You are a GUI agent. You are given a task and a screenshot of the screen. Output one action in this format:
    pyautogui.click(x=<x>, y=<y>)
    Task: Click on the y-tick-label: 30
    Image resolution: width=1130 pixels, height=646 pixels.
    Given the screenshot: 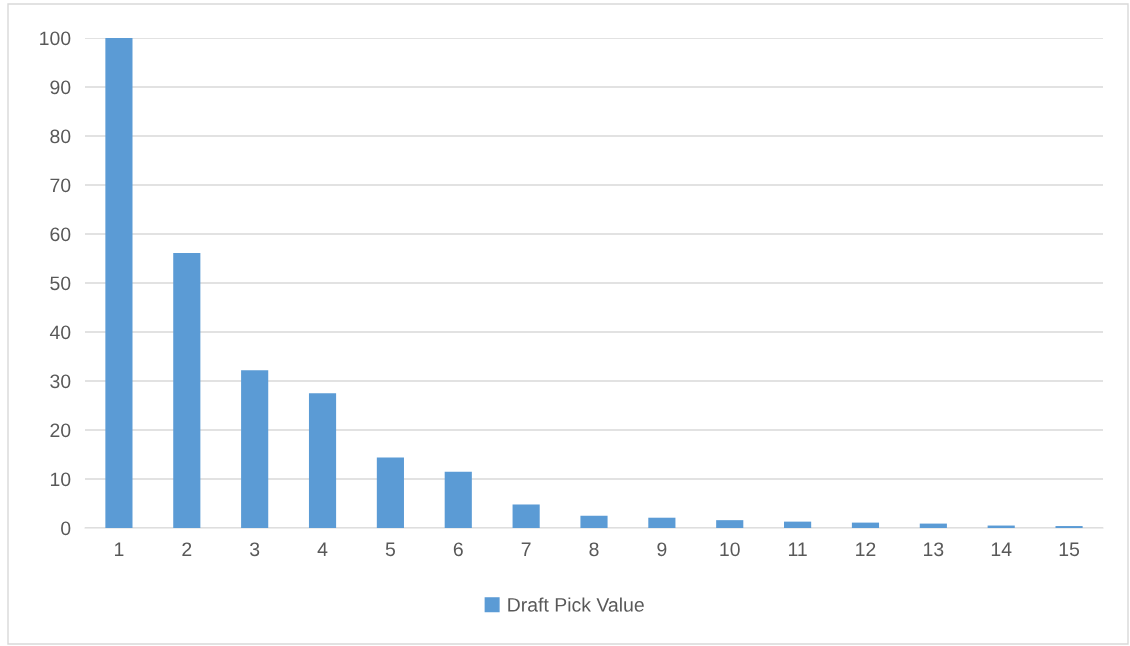 What is the action you would take?
    pyautogui.click(x=60, y=381)
    